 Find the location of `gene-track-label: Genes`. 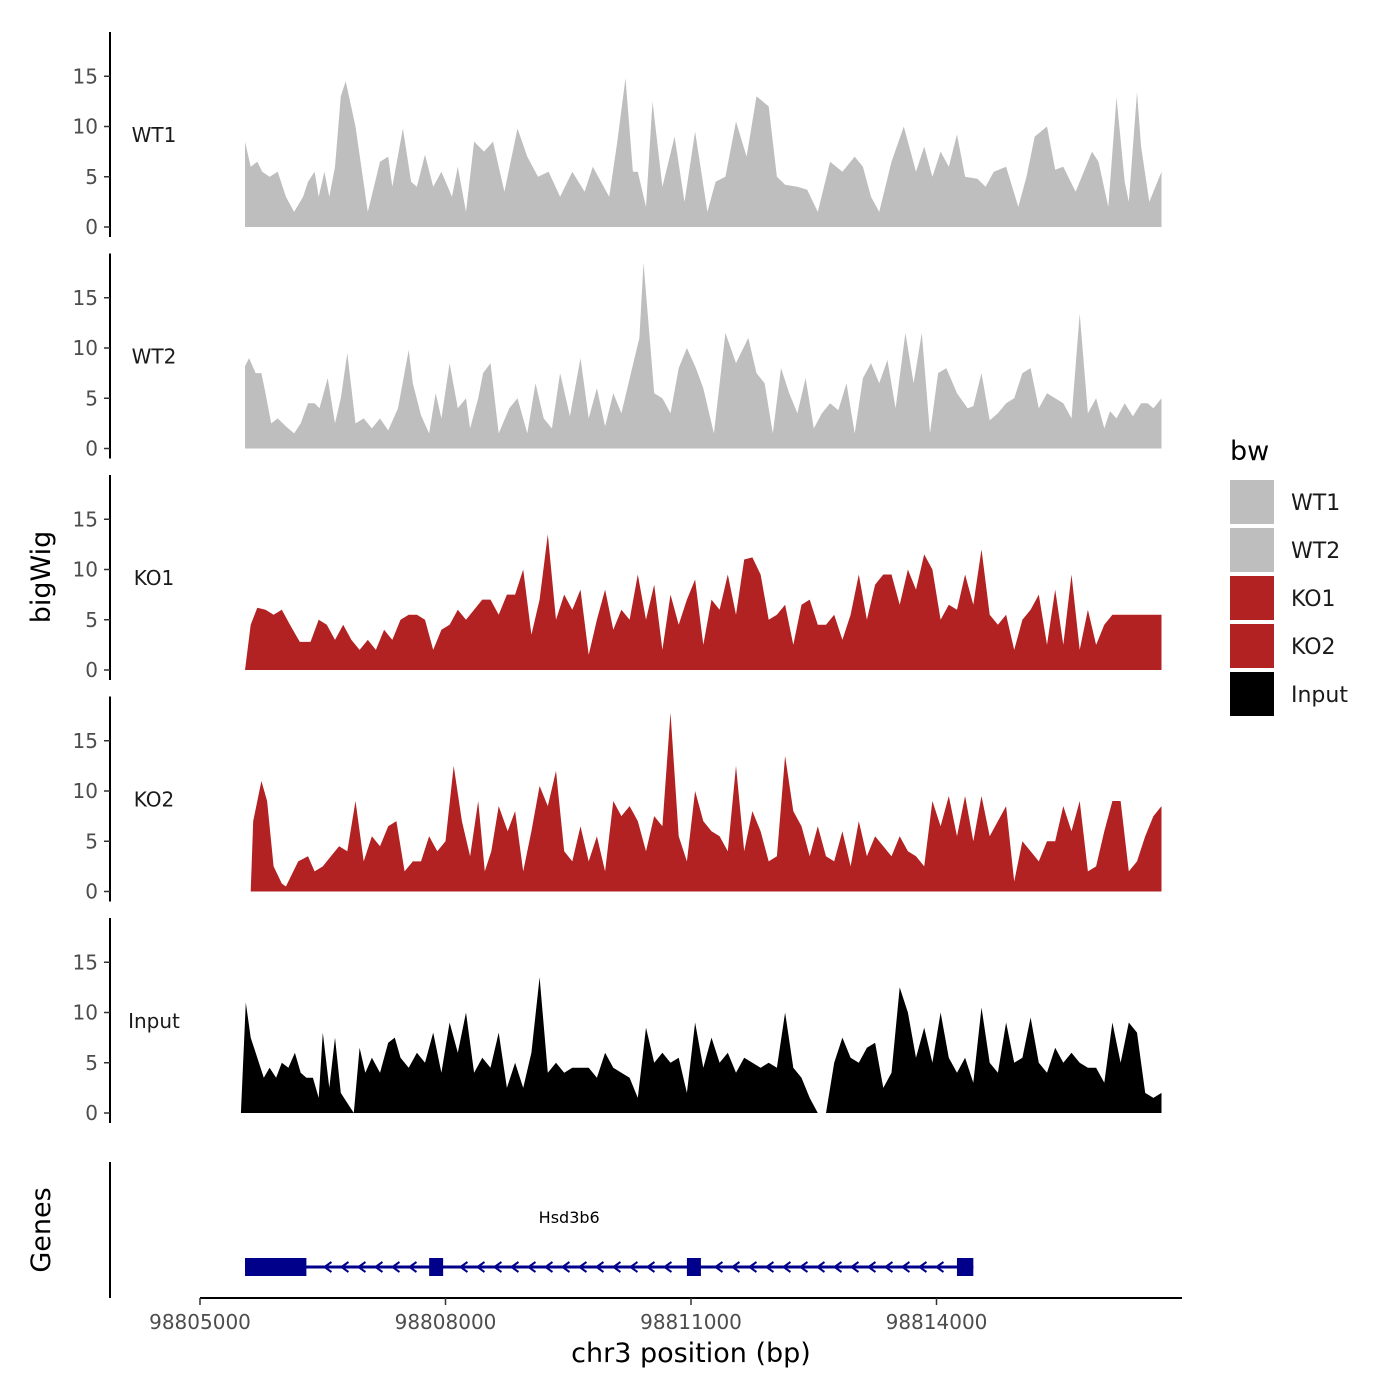

gene-track-label: Genes is located at coordinates (41, 1229).